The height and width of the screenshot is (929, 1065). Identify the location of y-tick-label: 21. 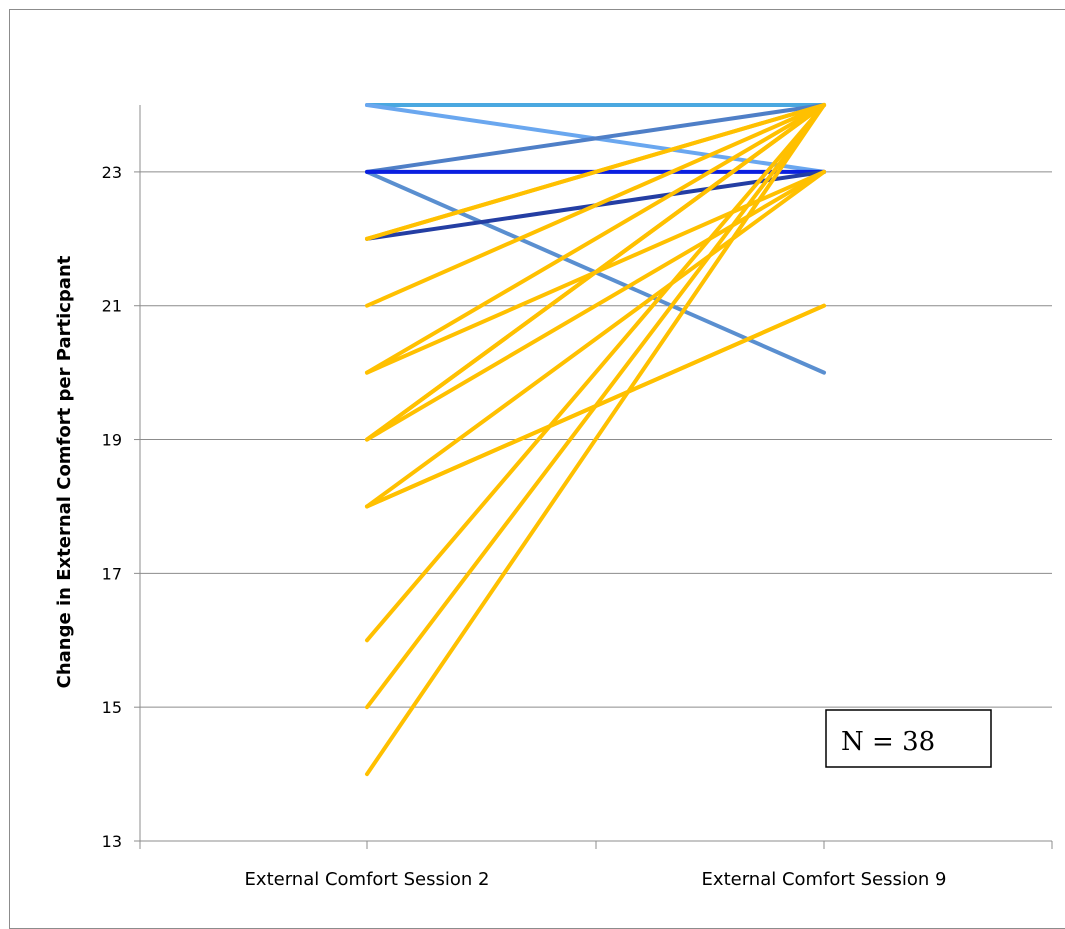
(112, 306).